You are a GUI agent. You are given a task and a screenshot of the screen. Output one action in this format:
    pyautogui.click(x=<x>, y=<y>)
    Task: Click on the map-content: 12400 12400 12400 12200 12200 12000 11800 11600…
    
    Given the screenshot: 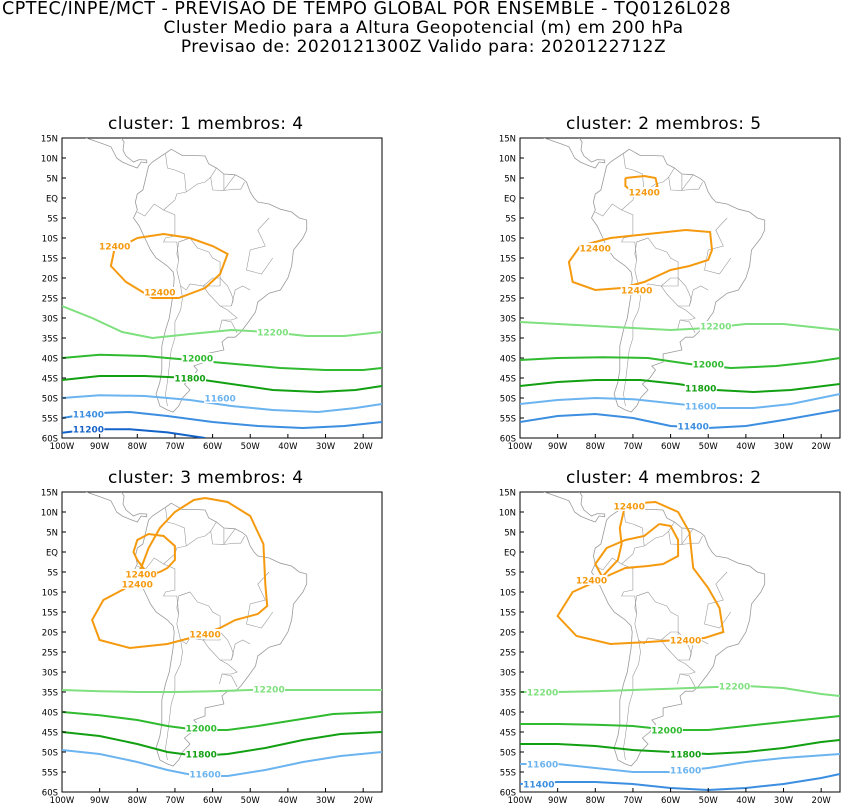 What is the action you would take?
    pyautogui.click(x=680, y=642)
    